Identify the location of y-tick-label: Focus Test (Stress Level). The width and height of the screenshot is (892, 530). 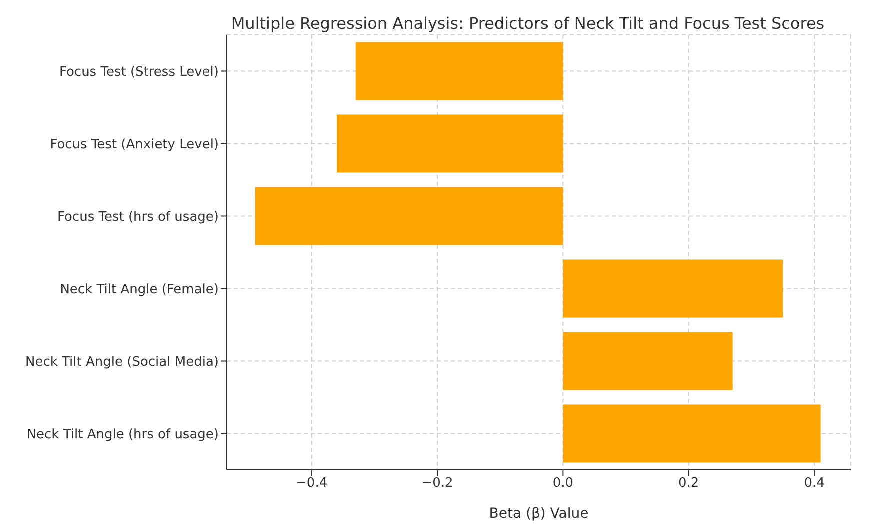
(139, 72).